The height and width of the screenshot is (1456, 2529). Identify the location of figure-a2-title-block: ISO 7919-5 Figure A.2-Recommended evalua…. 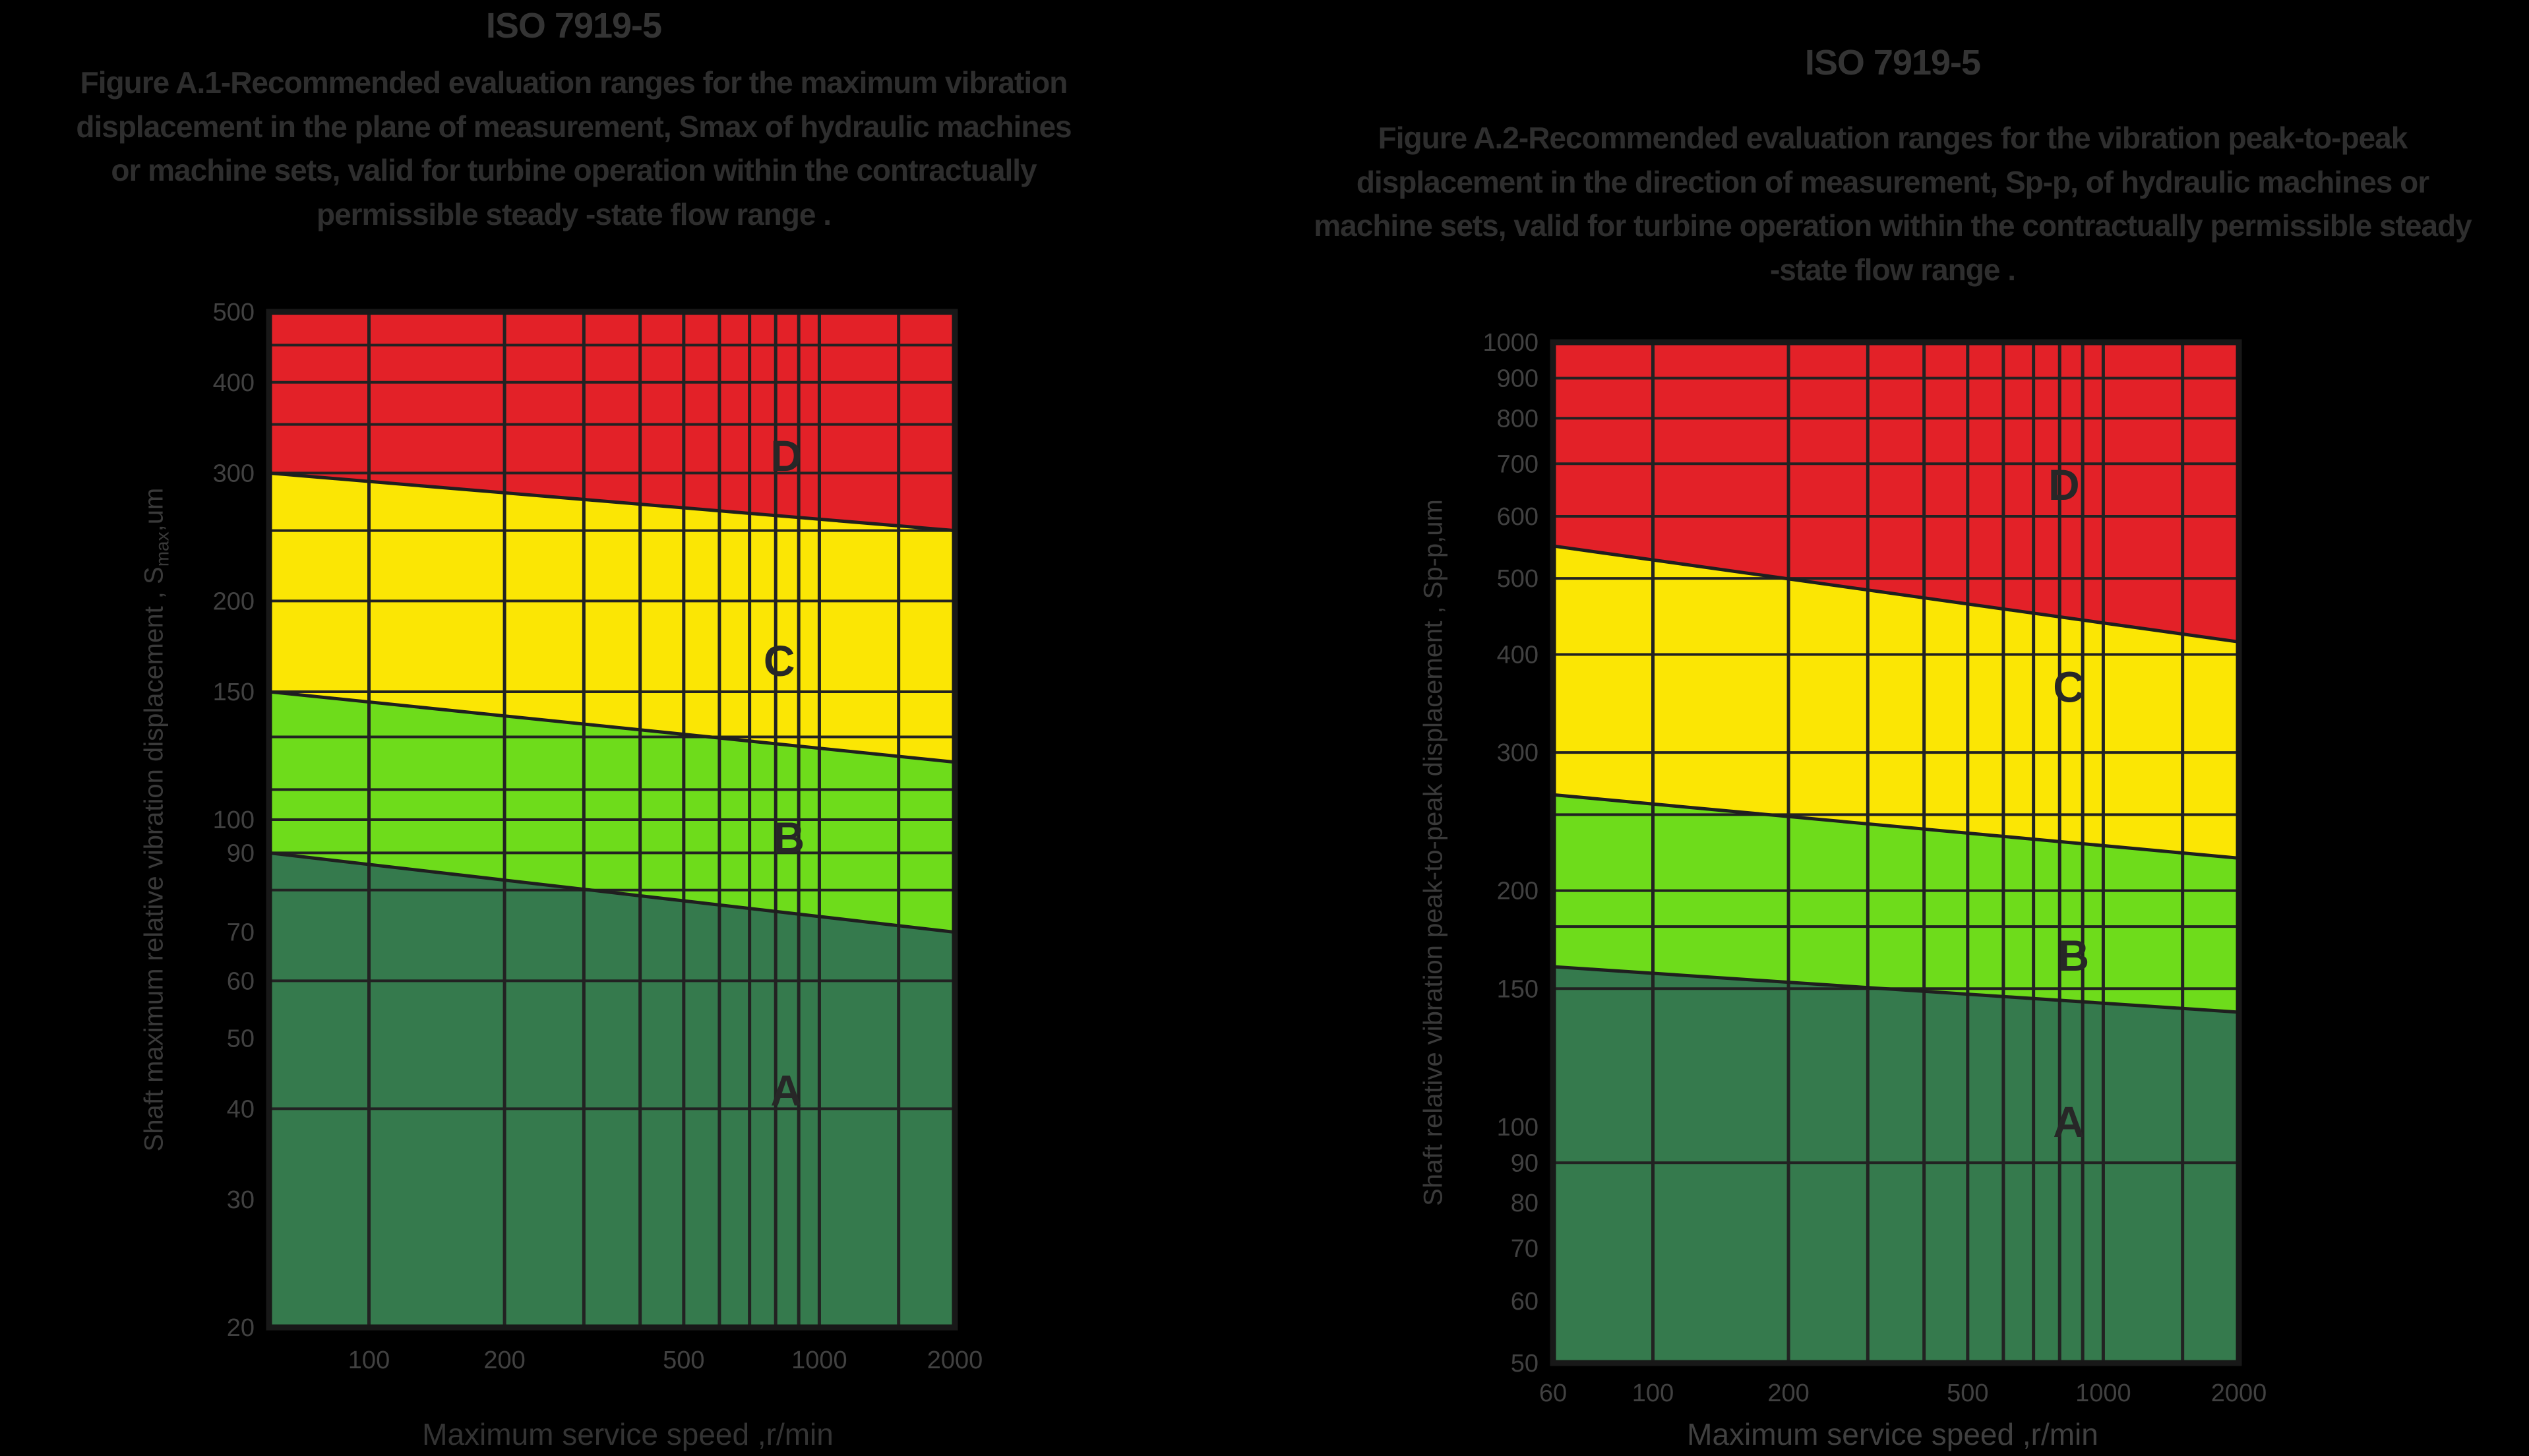
(1893, 167).